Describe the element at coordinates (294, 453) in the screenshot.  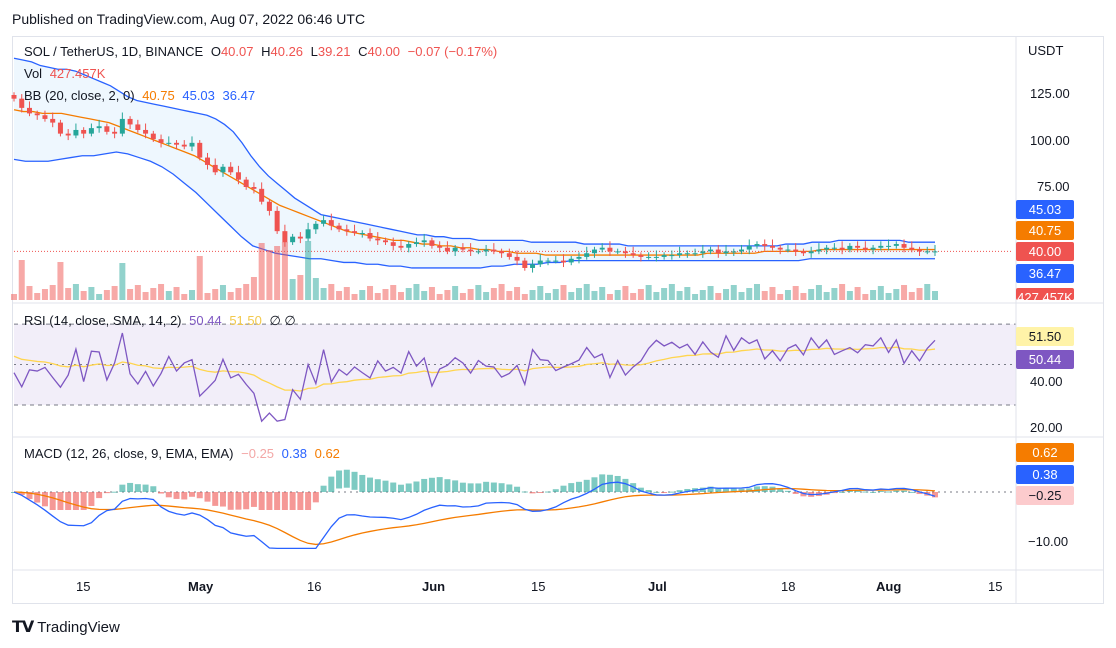
I see `macd-value: 0.38` at that location.